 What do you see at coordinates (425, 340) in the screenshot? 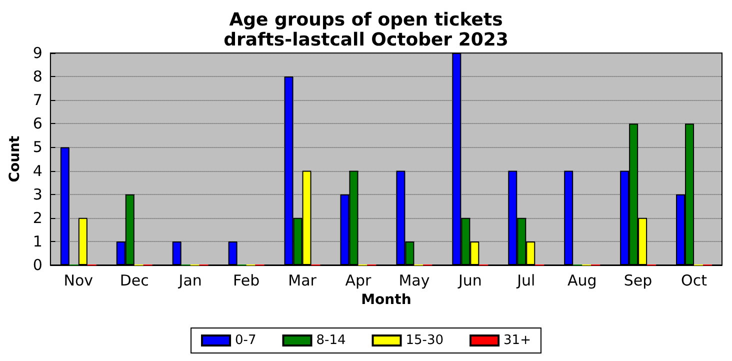
I see `legend-label: 15-30` at bounding box center [425, 340].